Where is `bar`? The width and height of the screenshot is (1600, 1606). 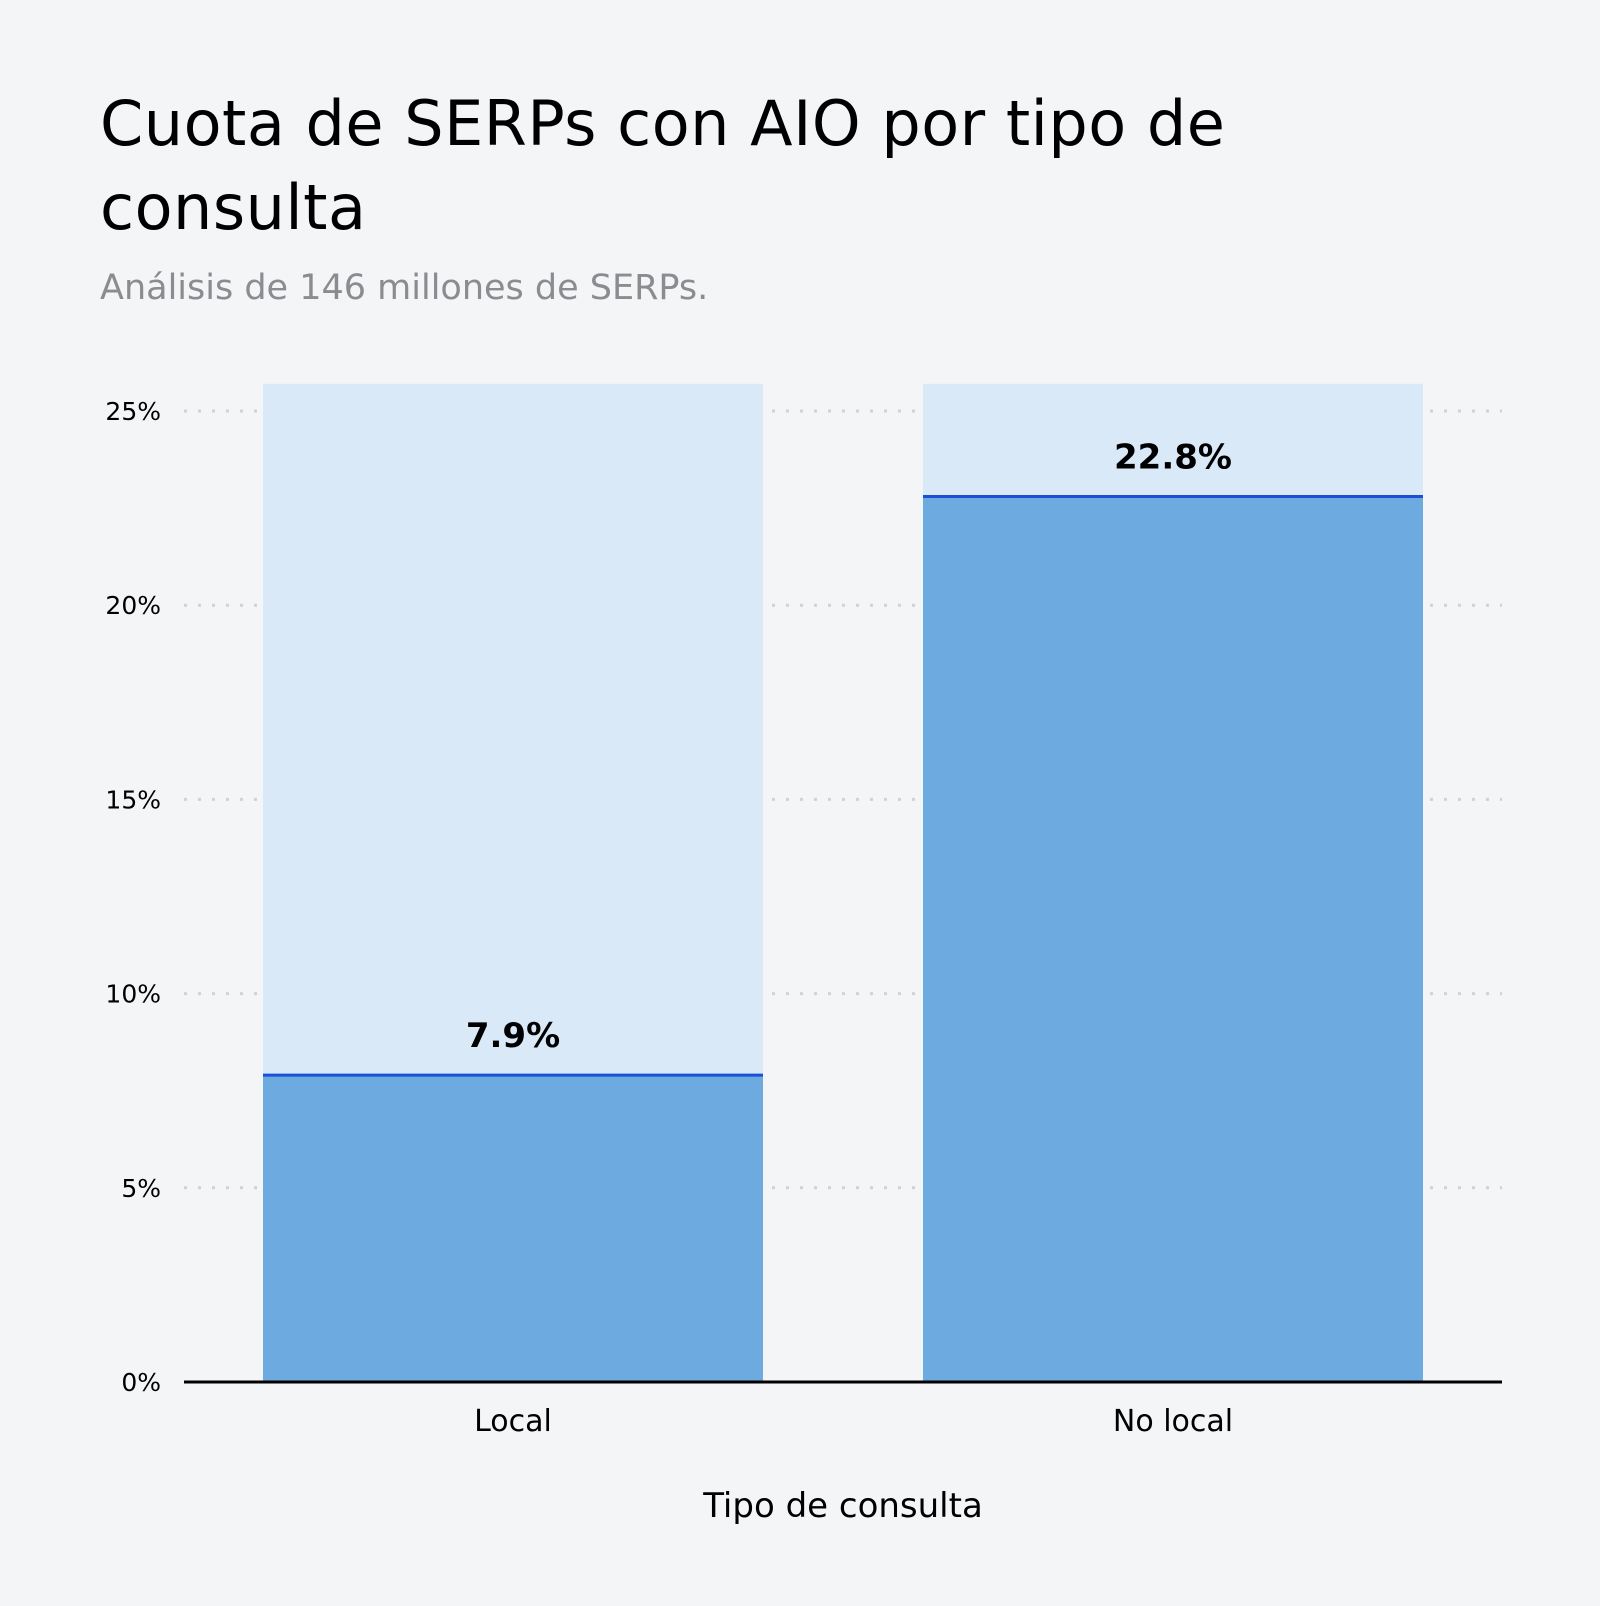 bar is located at coordinates (513, 1228).